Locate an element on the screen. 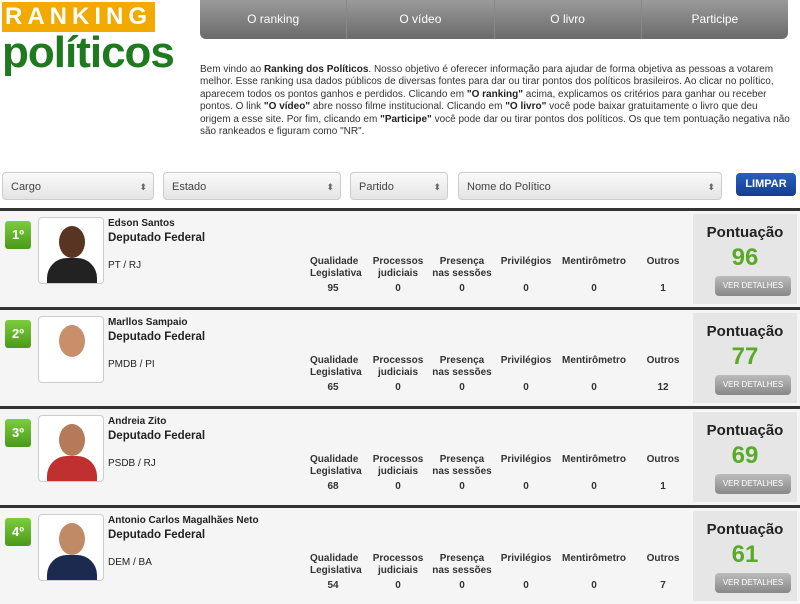 The height and width of the screenshot is (604, 800). score-value: 61 is located at coordinates (745, 554).